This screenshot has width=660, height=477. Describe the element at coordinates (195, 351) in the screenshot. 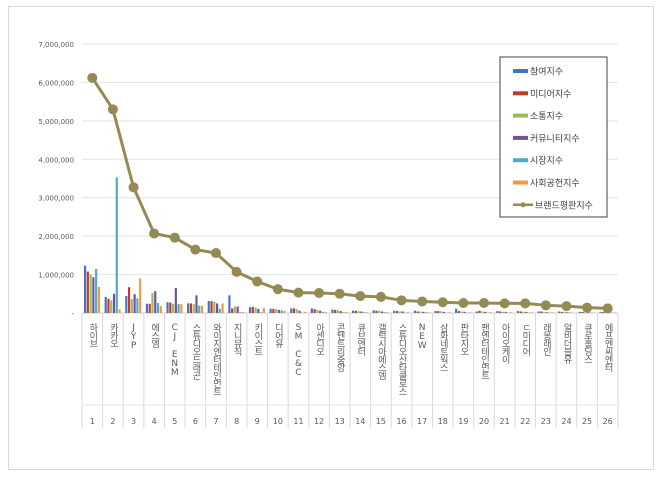

I see `category-label: 스튜디오드래곤` at that location.